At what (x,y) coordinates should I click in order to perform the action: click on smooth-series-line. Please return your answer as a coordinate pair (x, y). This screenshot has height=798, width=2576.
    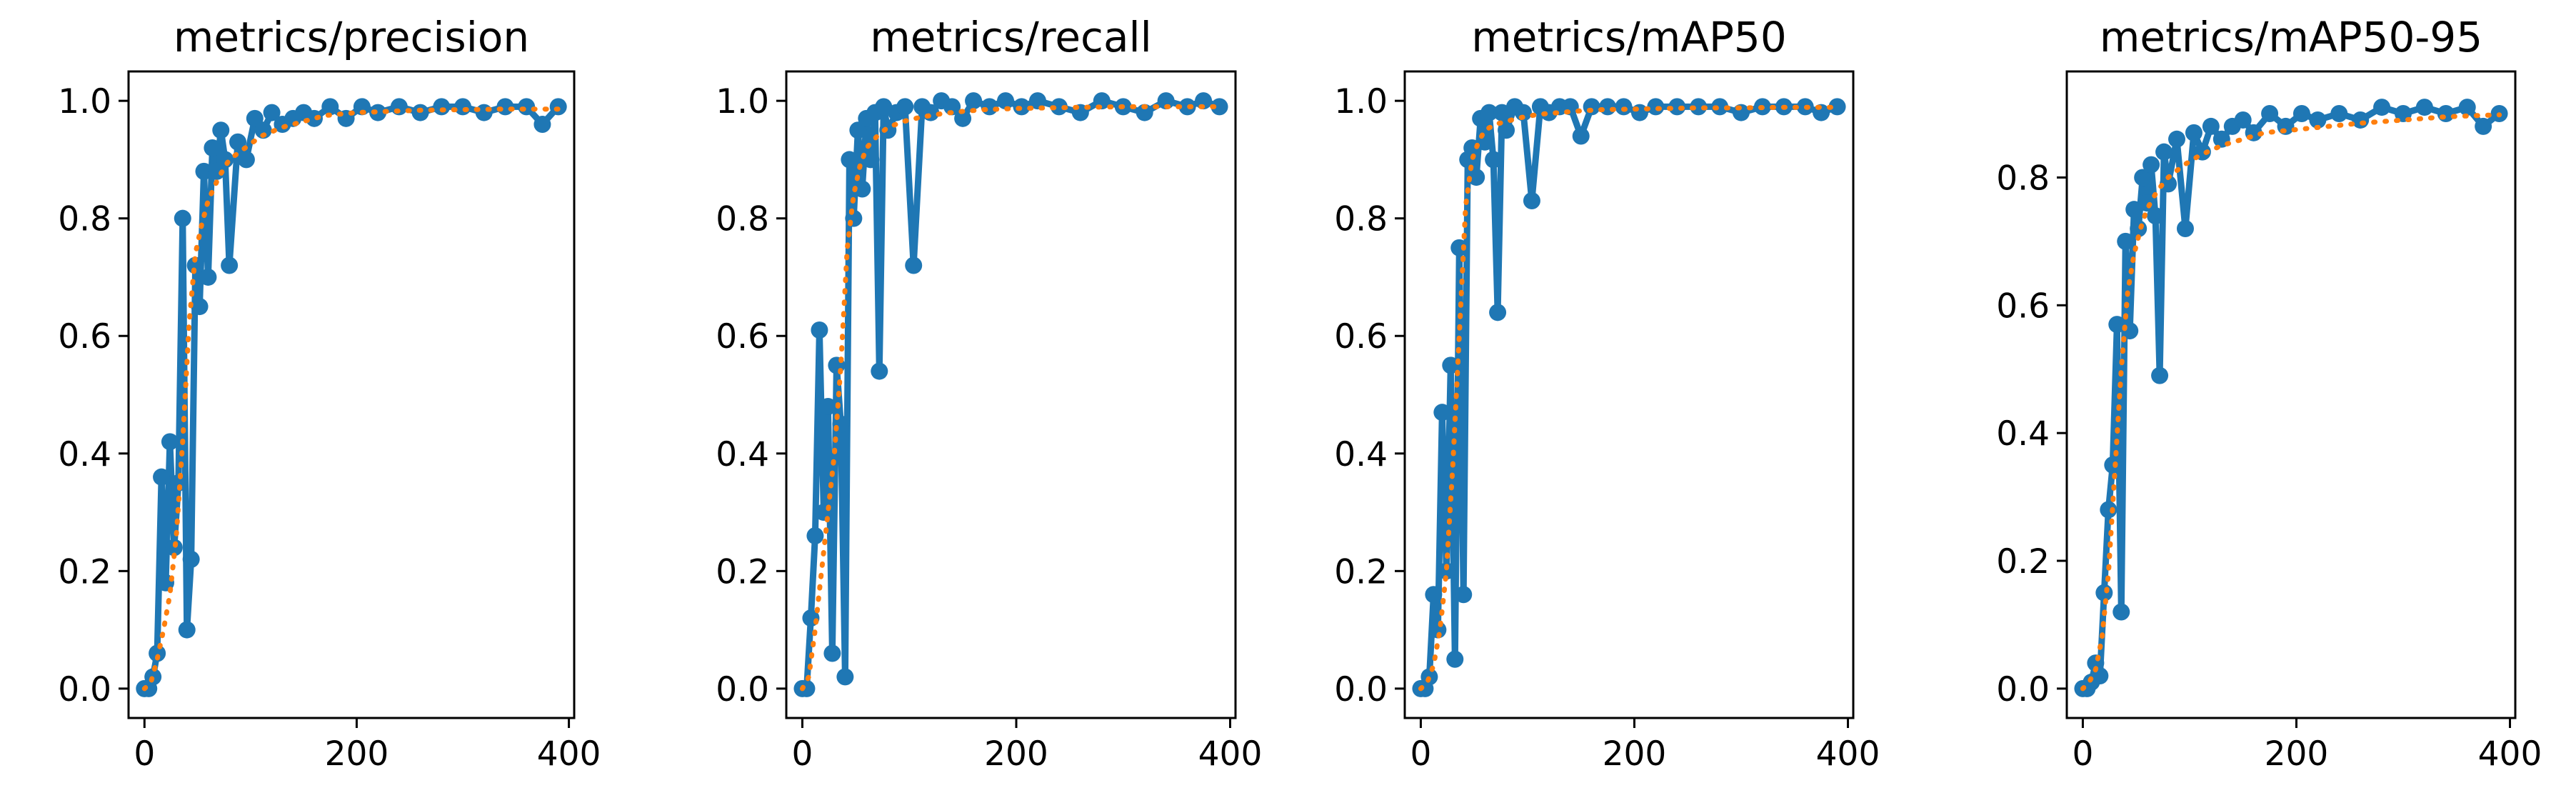
    Looking at the image, I should click on (1629, 398).